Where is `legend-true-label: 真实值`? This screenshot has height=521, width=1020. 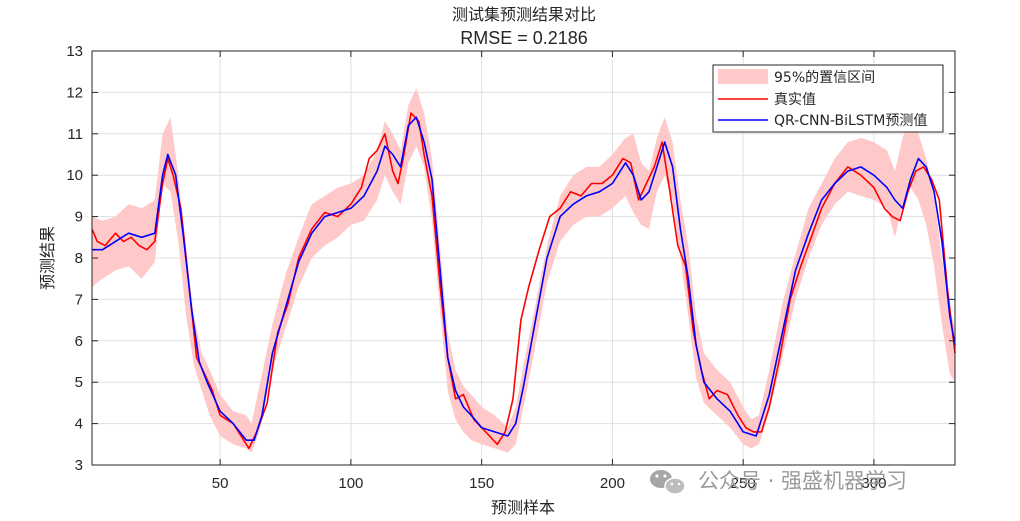
legend-true-label: 真实值 is located at coordinates (795, 100).